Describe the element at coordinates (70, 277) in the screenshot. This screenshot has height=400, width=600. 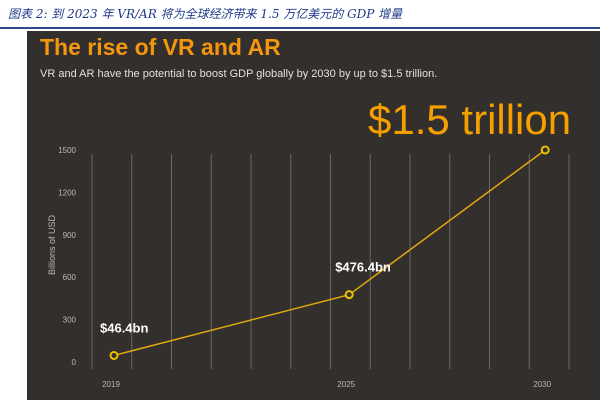
I see `y-tick-label: 600` at that location.